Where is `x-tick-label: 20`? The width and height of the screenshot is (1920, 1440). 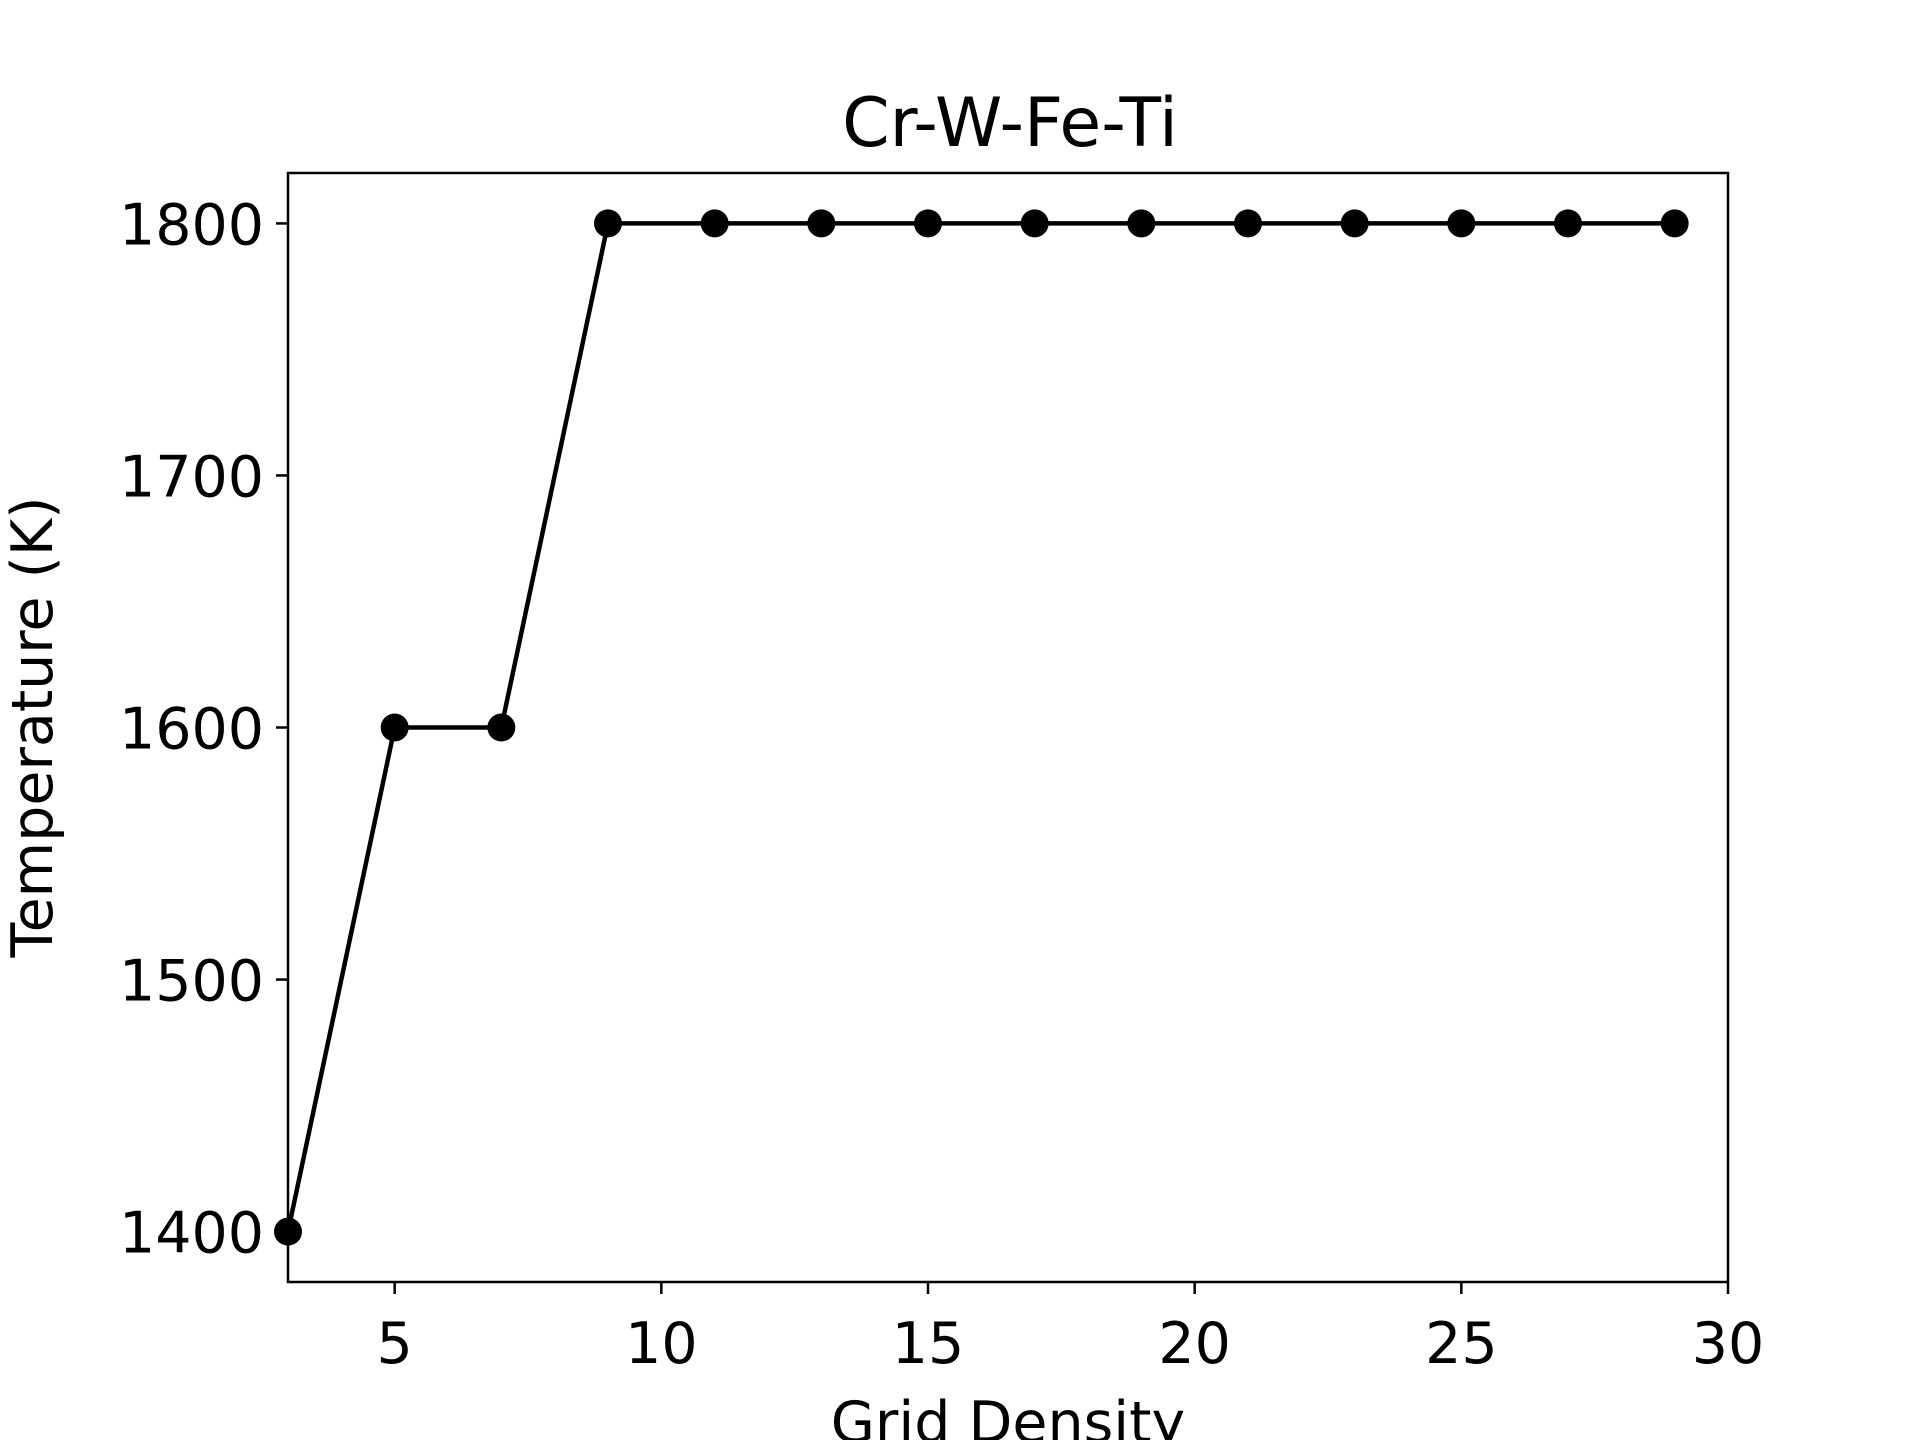
x-tick-label: 20 is located at coordinates (1194, 1344).